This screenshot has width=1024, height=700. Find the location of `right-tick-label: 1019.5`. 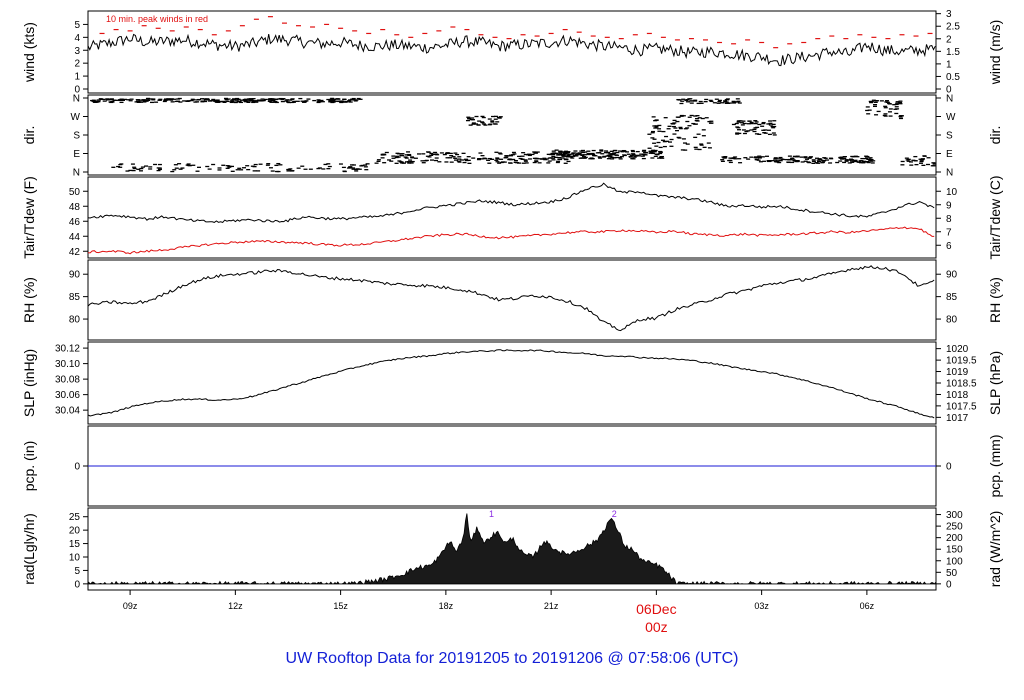

right-tick-label: 1019.5 is located at coordinates (961, 361).